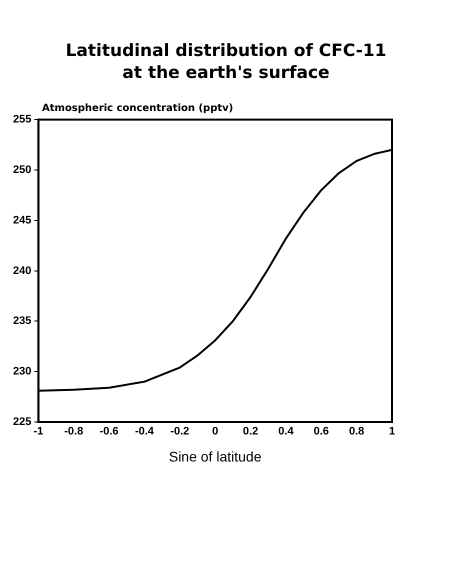 The height and width of the screenshot is (583, 452). What do you see at coordinates (74, 432) in the screenshot?
I see `x-tick-label: -0.8` at bounding box center [74, 432].